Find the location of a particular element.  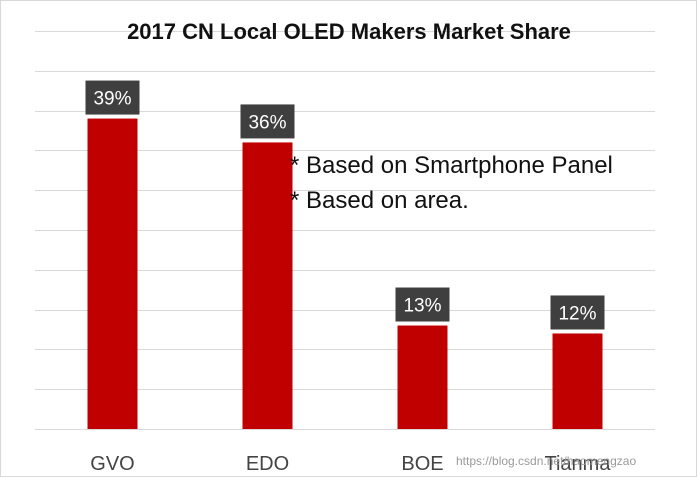

data-label-box-tianma is located at coordinates (577, 312).